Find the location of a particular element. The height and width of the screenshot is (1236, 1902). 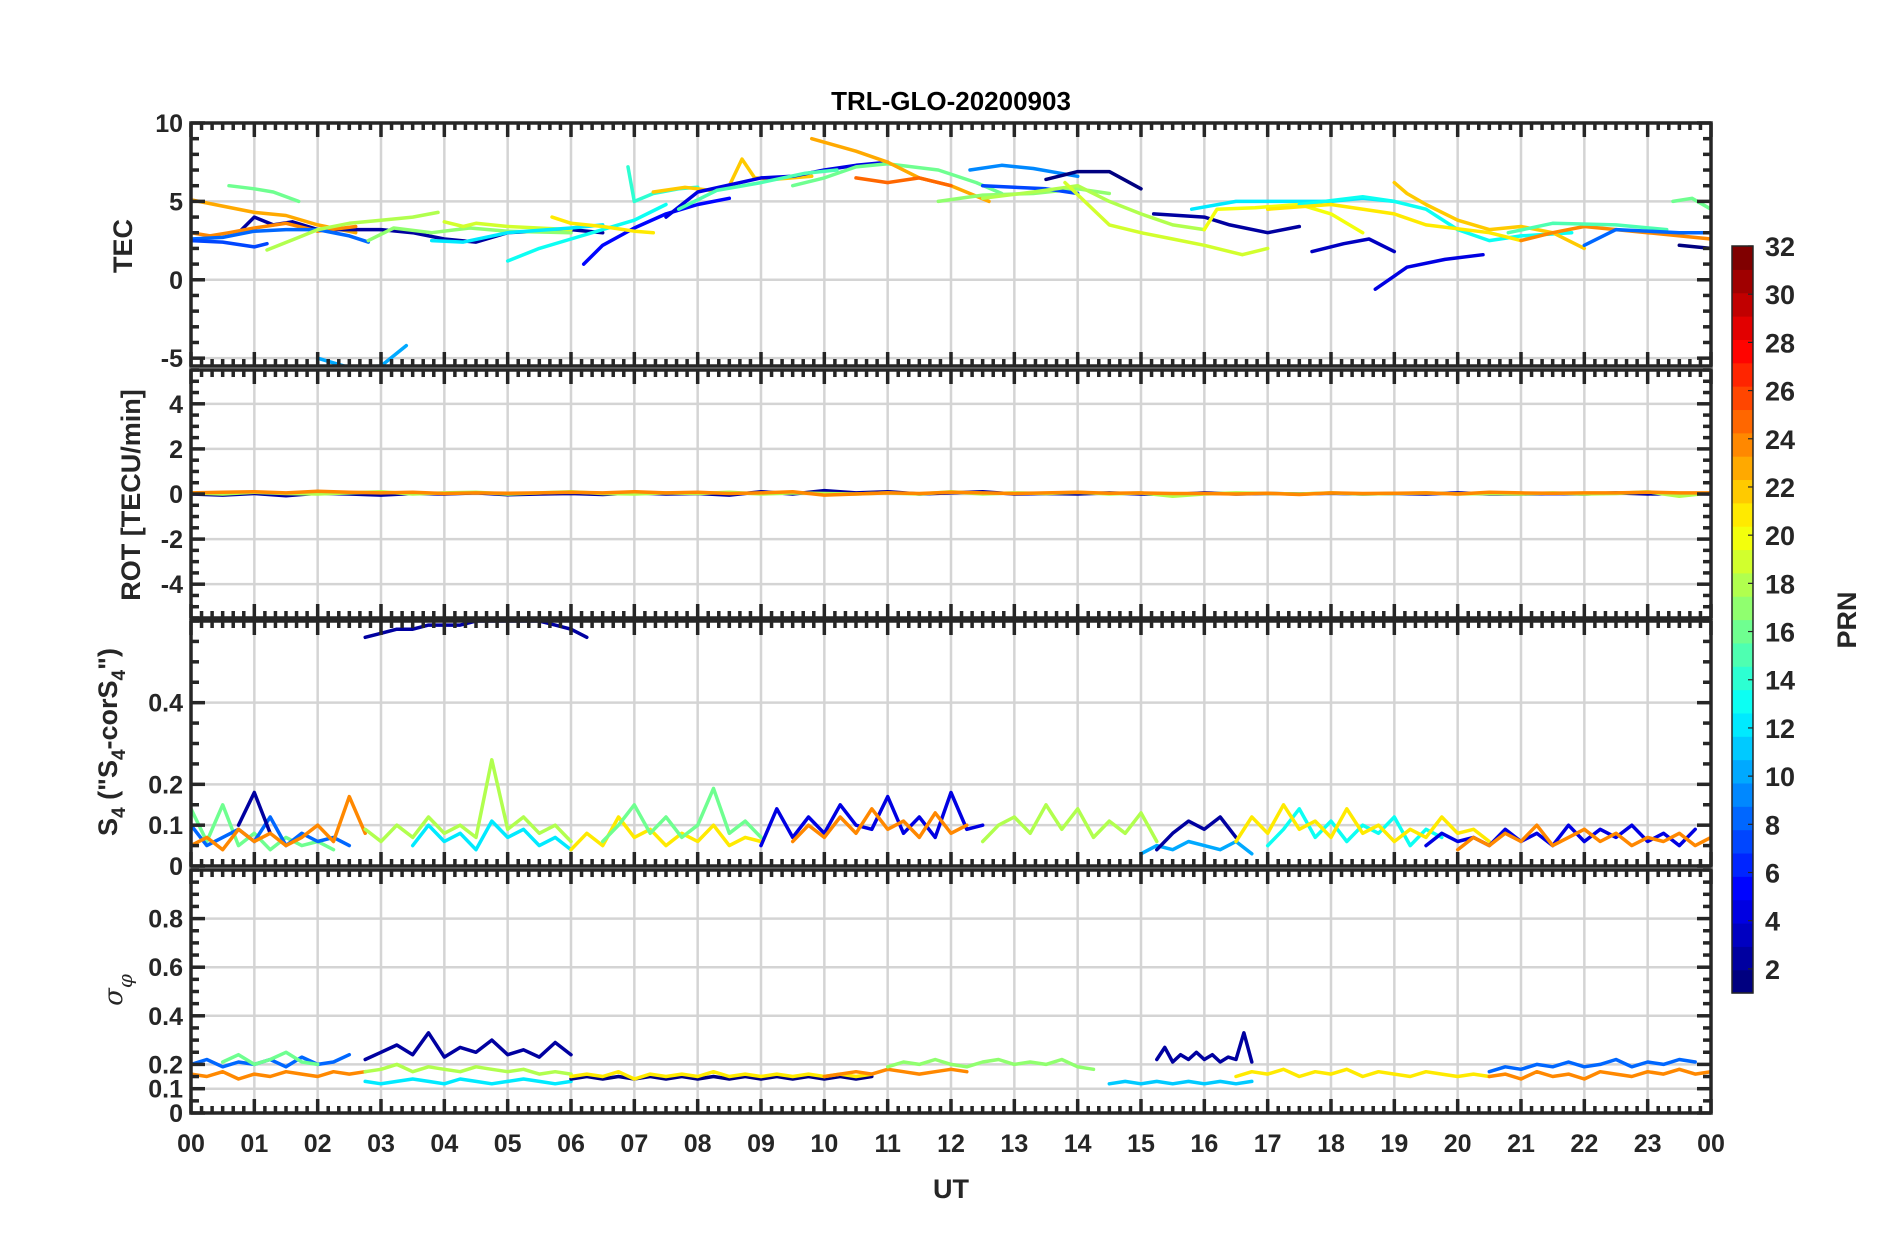

x-tick-label: 03 is located at coordinates (381, 1144).